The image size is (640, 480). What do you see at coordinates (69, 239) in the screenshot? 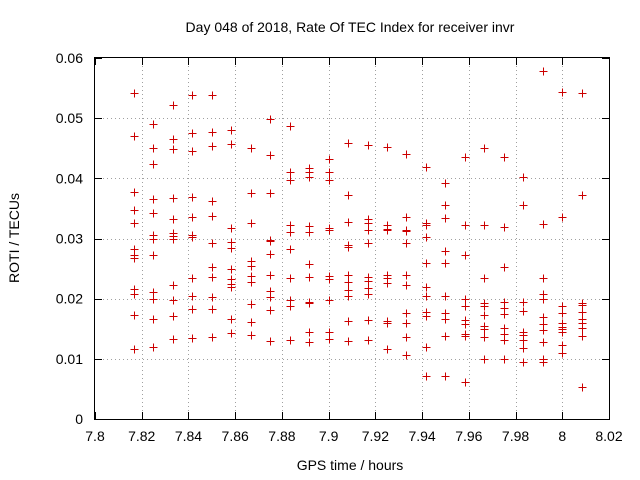
I see `y-tick-label: 0.03` at bounding box center [69, 239].